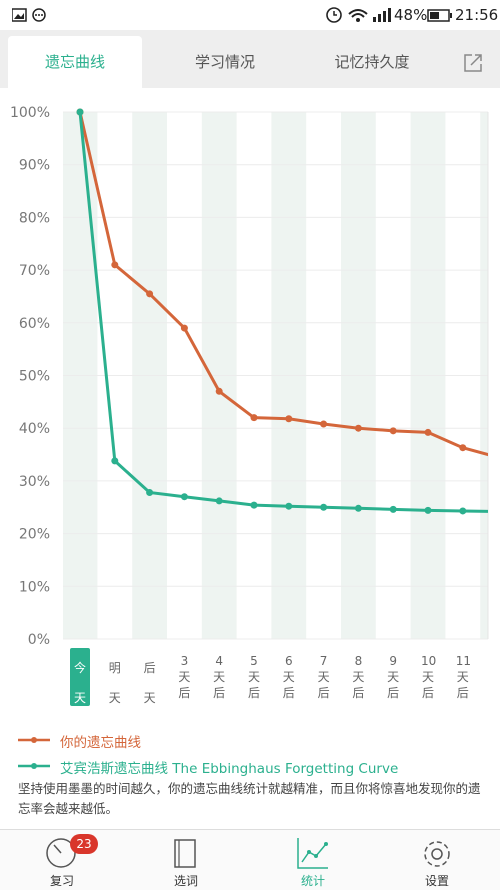 The width and height of the screenshot is (500, 890). Describe the element at coordinates (34, 324) in the screenshot. I see `y-tick-label: 60%` at that location.